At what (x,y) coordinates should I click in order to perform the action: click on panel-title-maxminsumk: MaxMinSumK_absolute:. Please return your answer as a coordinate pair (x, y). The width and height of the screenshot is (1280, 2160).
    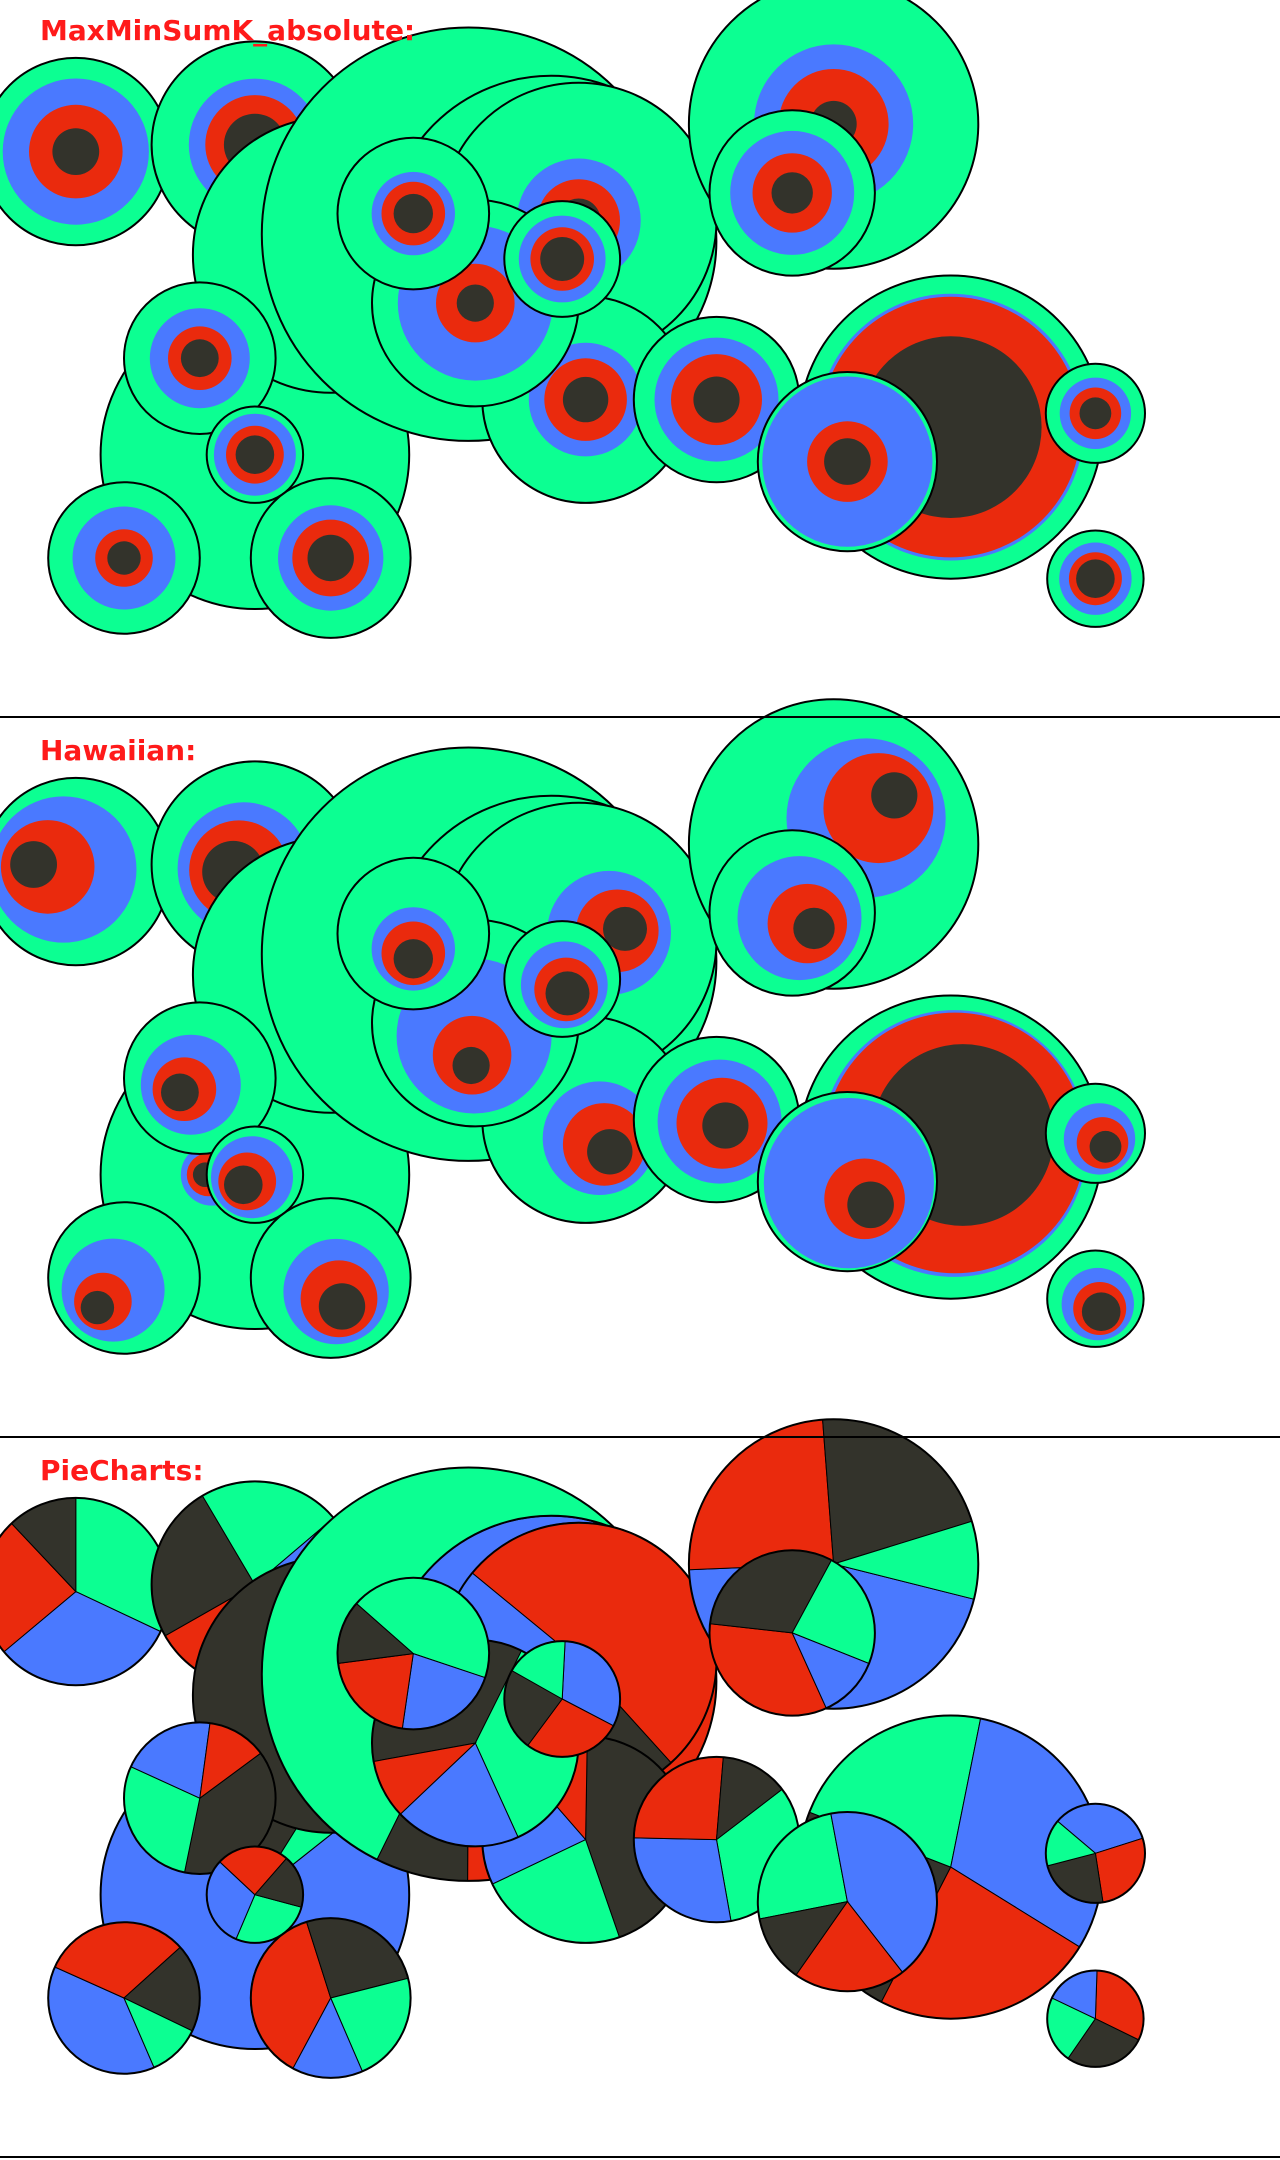
    Looking at the image, I should click on (227, 30).